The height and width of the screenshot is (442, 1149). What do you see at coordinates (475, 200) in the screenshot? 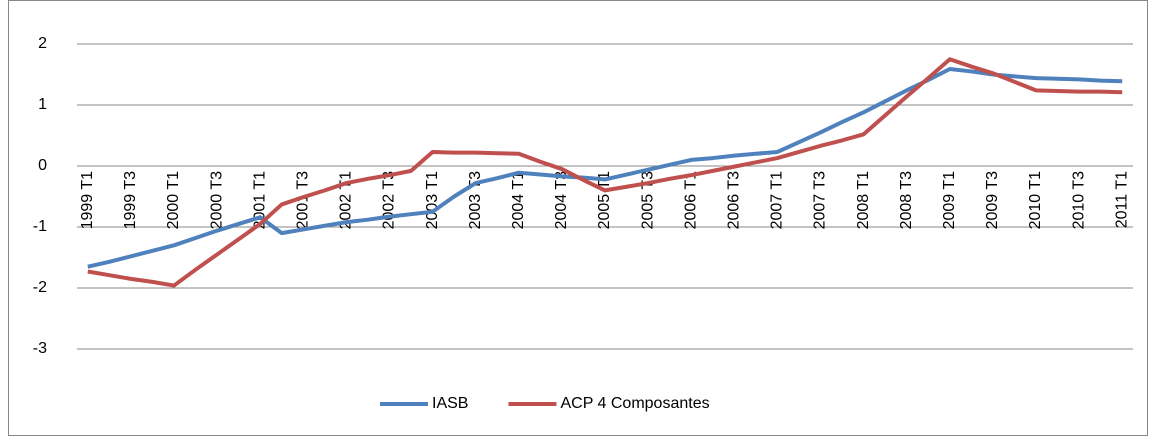
I see `x-tick-label: 2003 T3` at bounding box center [475, 200].